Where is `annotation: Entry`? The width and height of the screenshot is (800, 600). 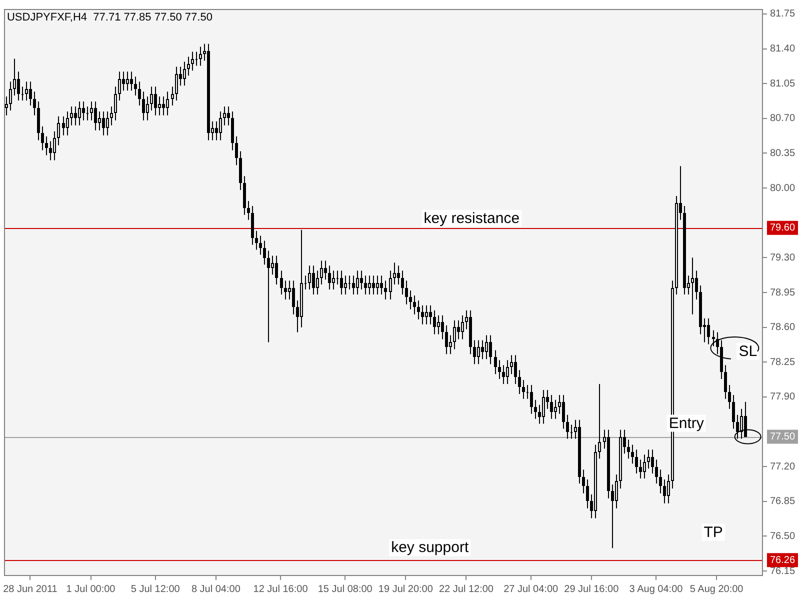 annotation: Entry is located at coordinates (686, 423).